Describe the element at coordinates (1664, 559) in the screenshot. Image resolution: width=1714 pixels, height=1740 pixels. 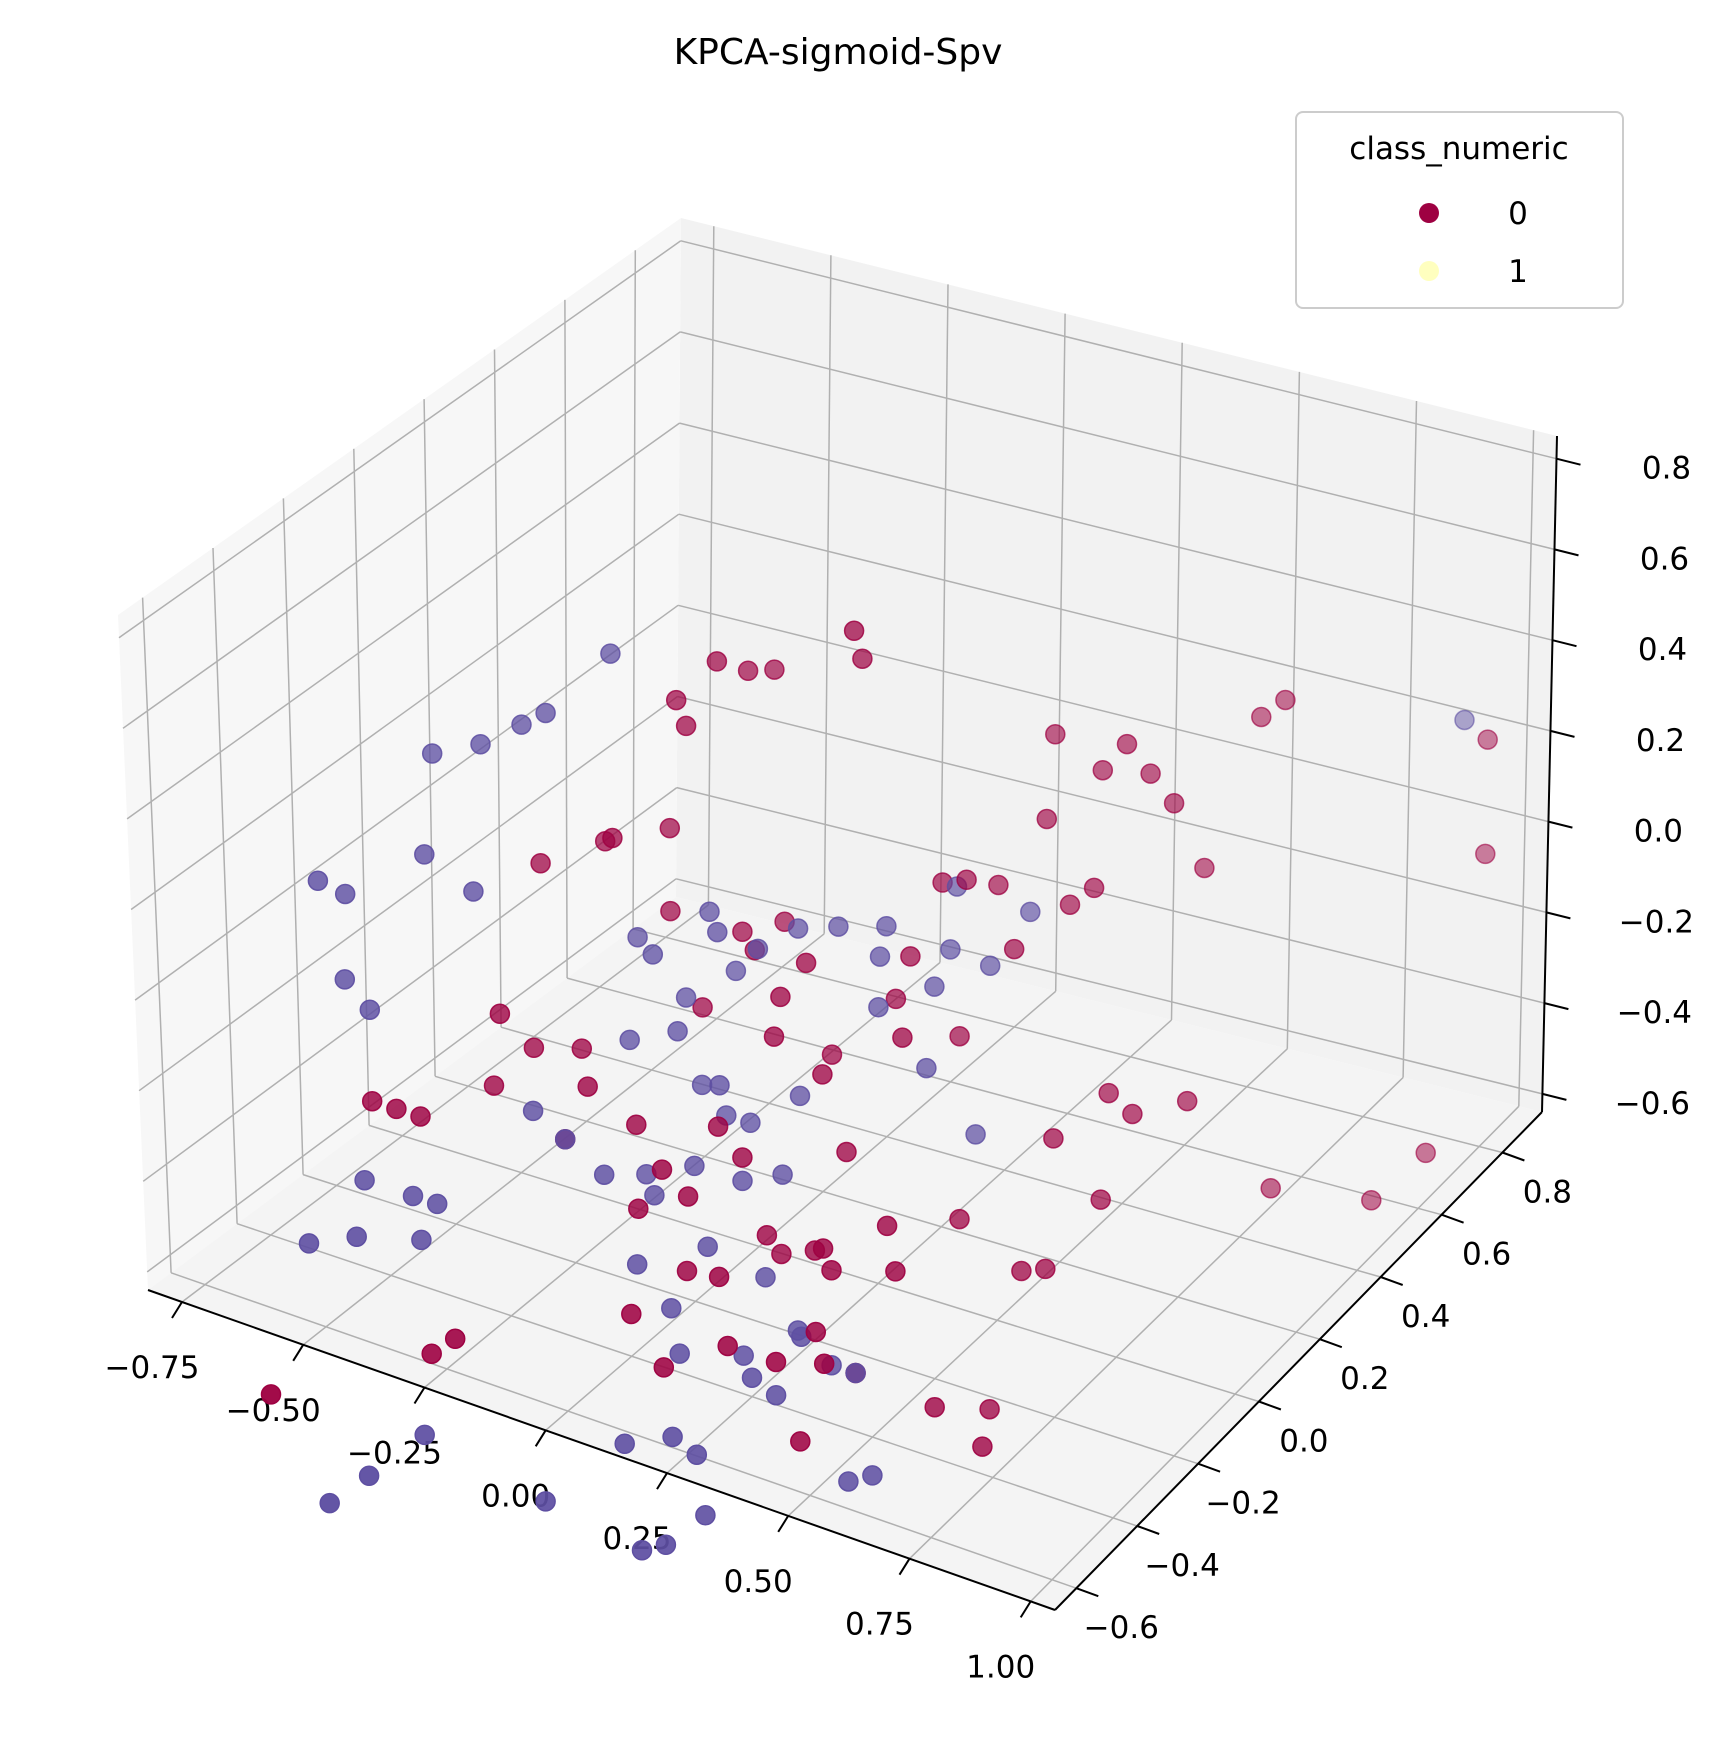
I see `z-tick-label: 0.6` at that location.